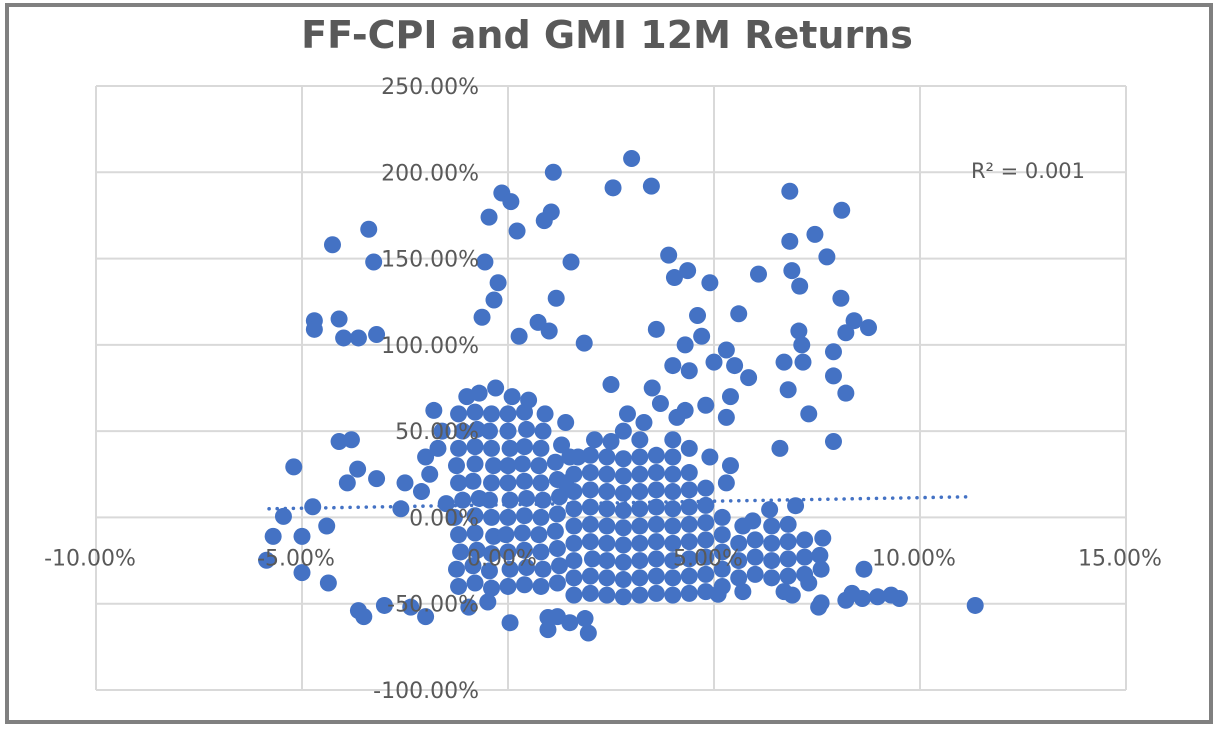  I want to click on y-tick-label: 0.00%, so click(444, 518).